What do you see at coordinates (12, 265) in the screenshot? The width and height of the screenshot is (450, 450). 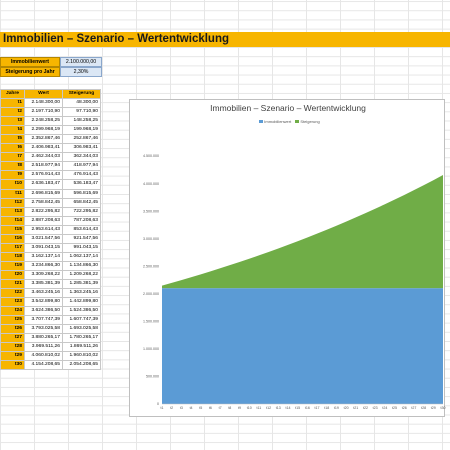 I see `row-year: t19` at bounding box center [12, 265].